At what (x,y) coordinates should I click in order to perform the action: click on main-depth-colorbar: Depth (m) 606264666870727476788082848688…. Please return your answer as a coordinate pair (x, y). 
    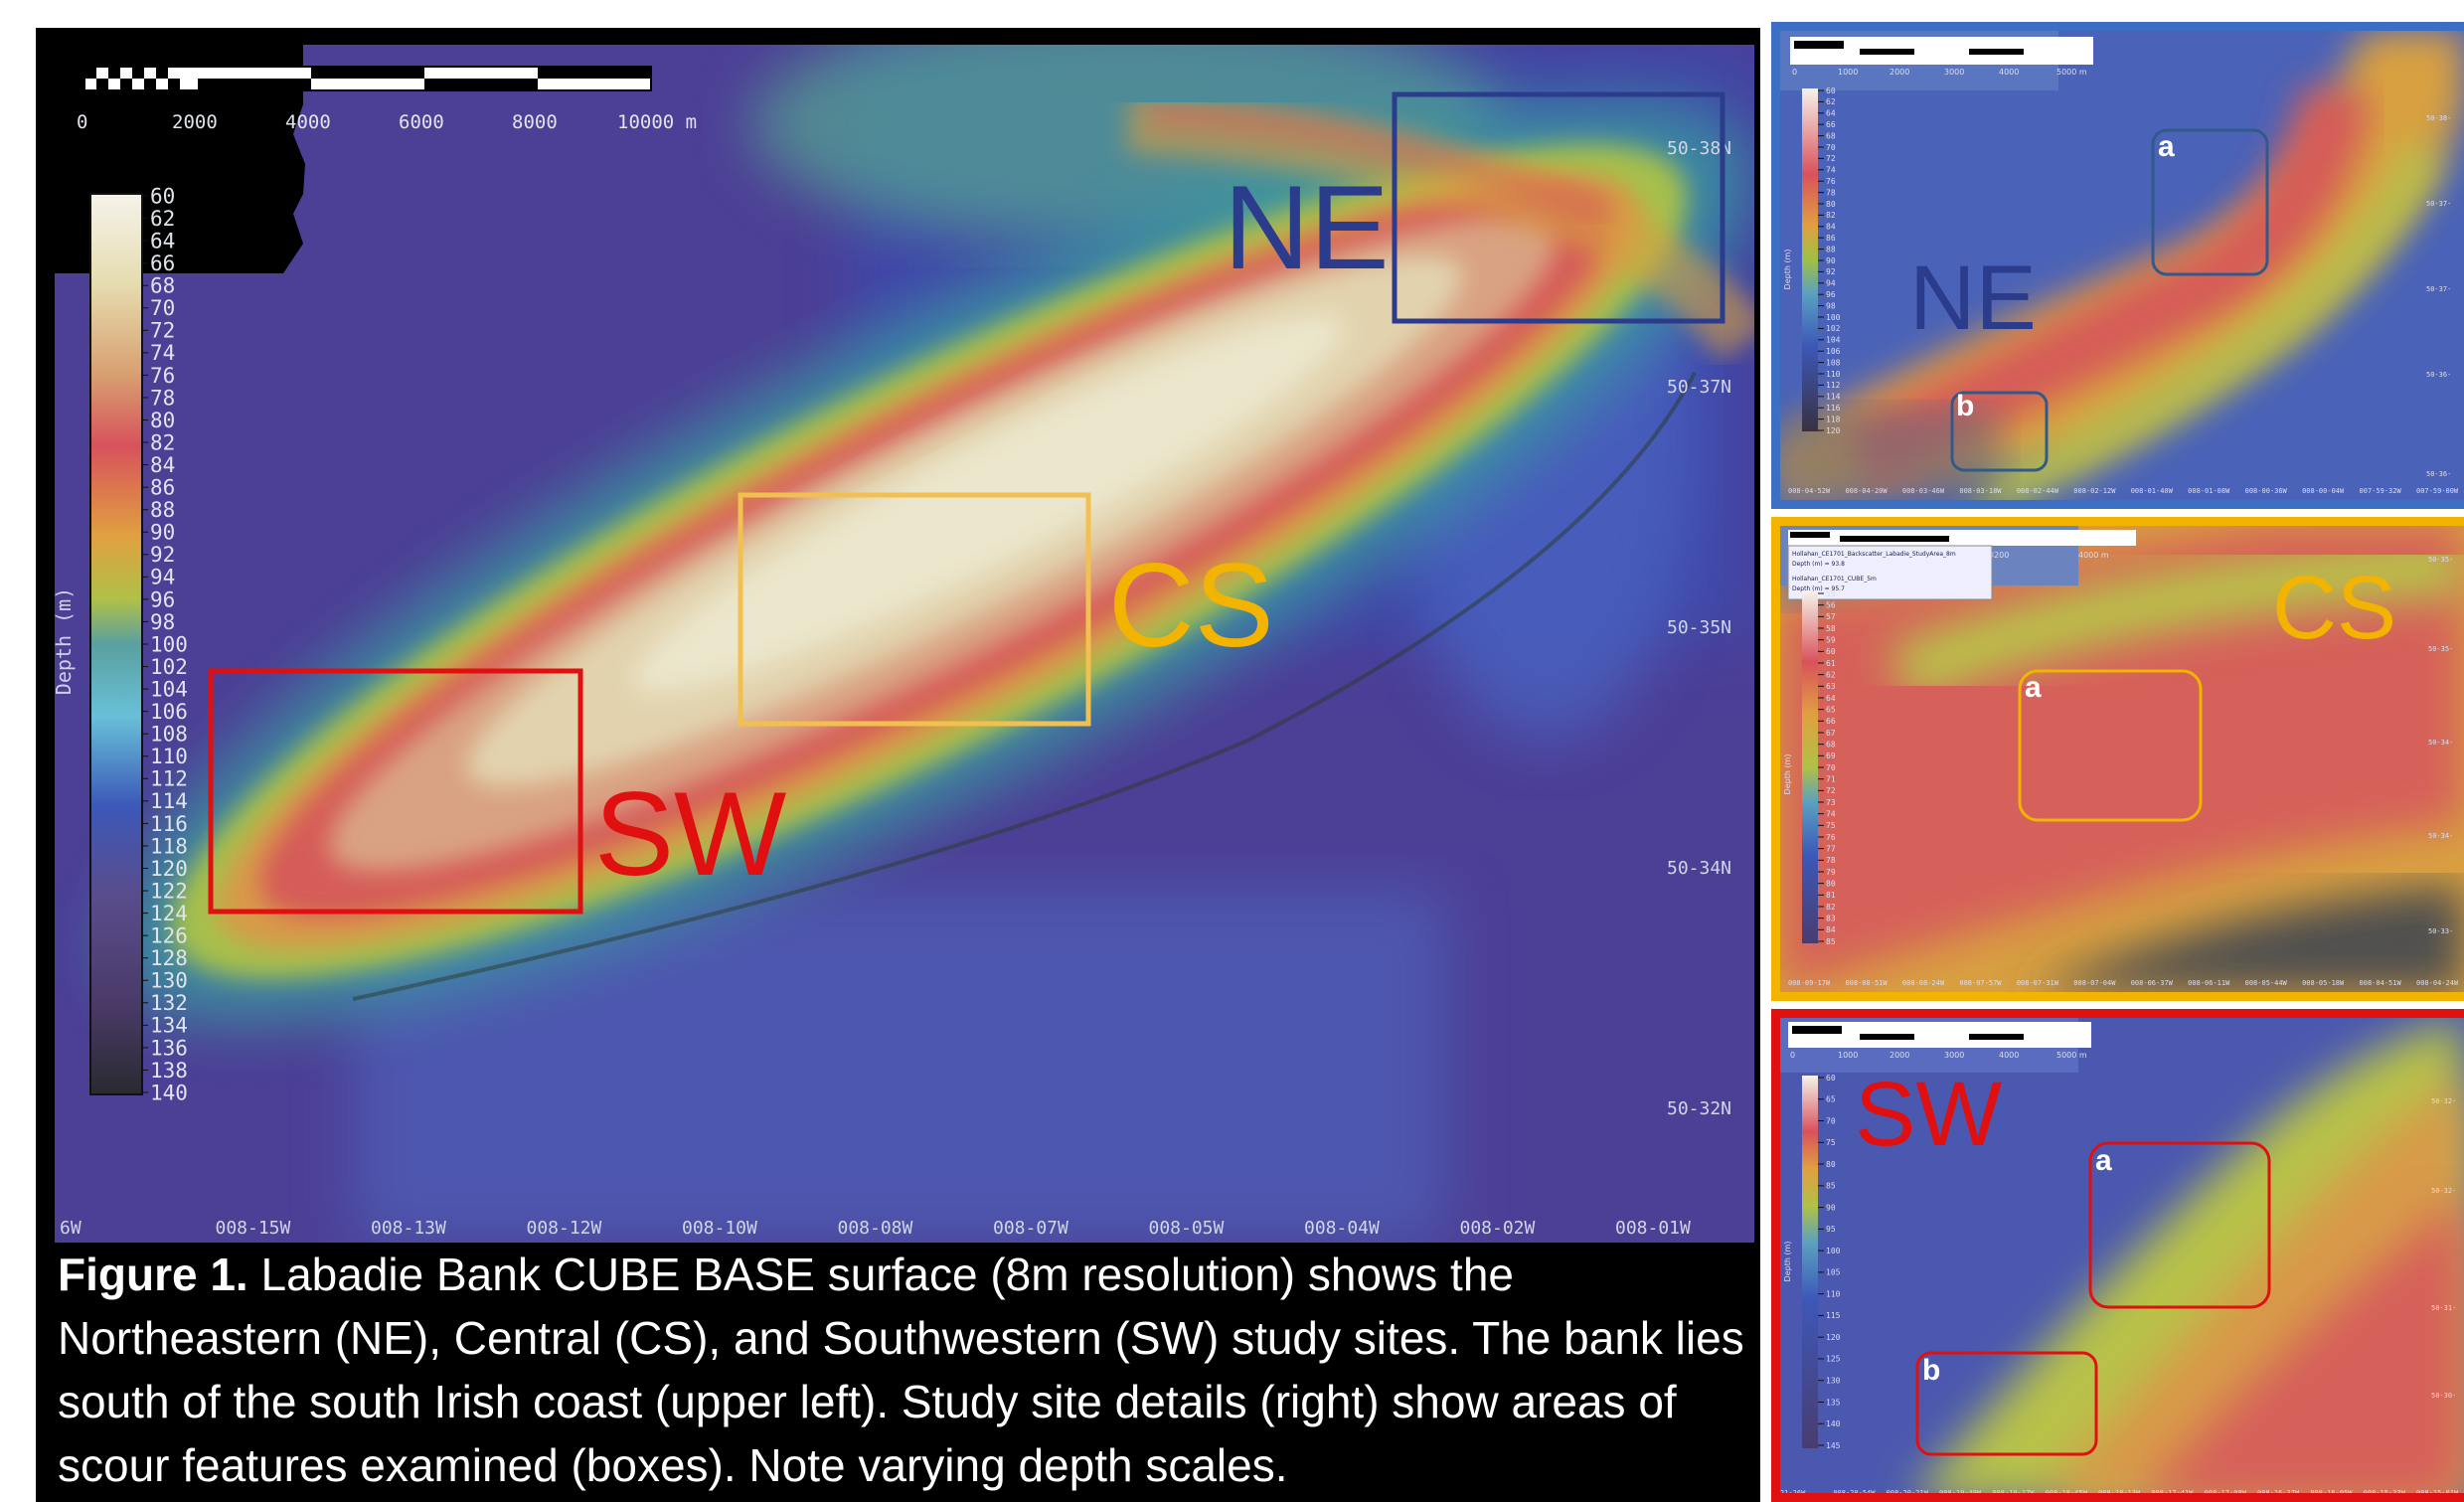
    Looking at the image, I should click on (122, 644).